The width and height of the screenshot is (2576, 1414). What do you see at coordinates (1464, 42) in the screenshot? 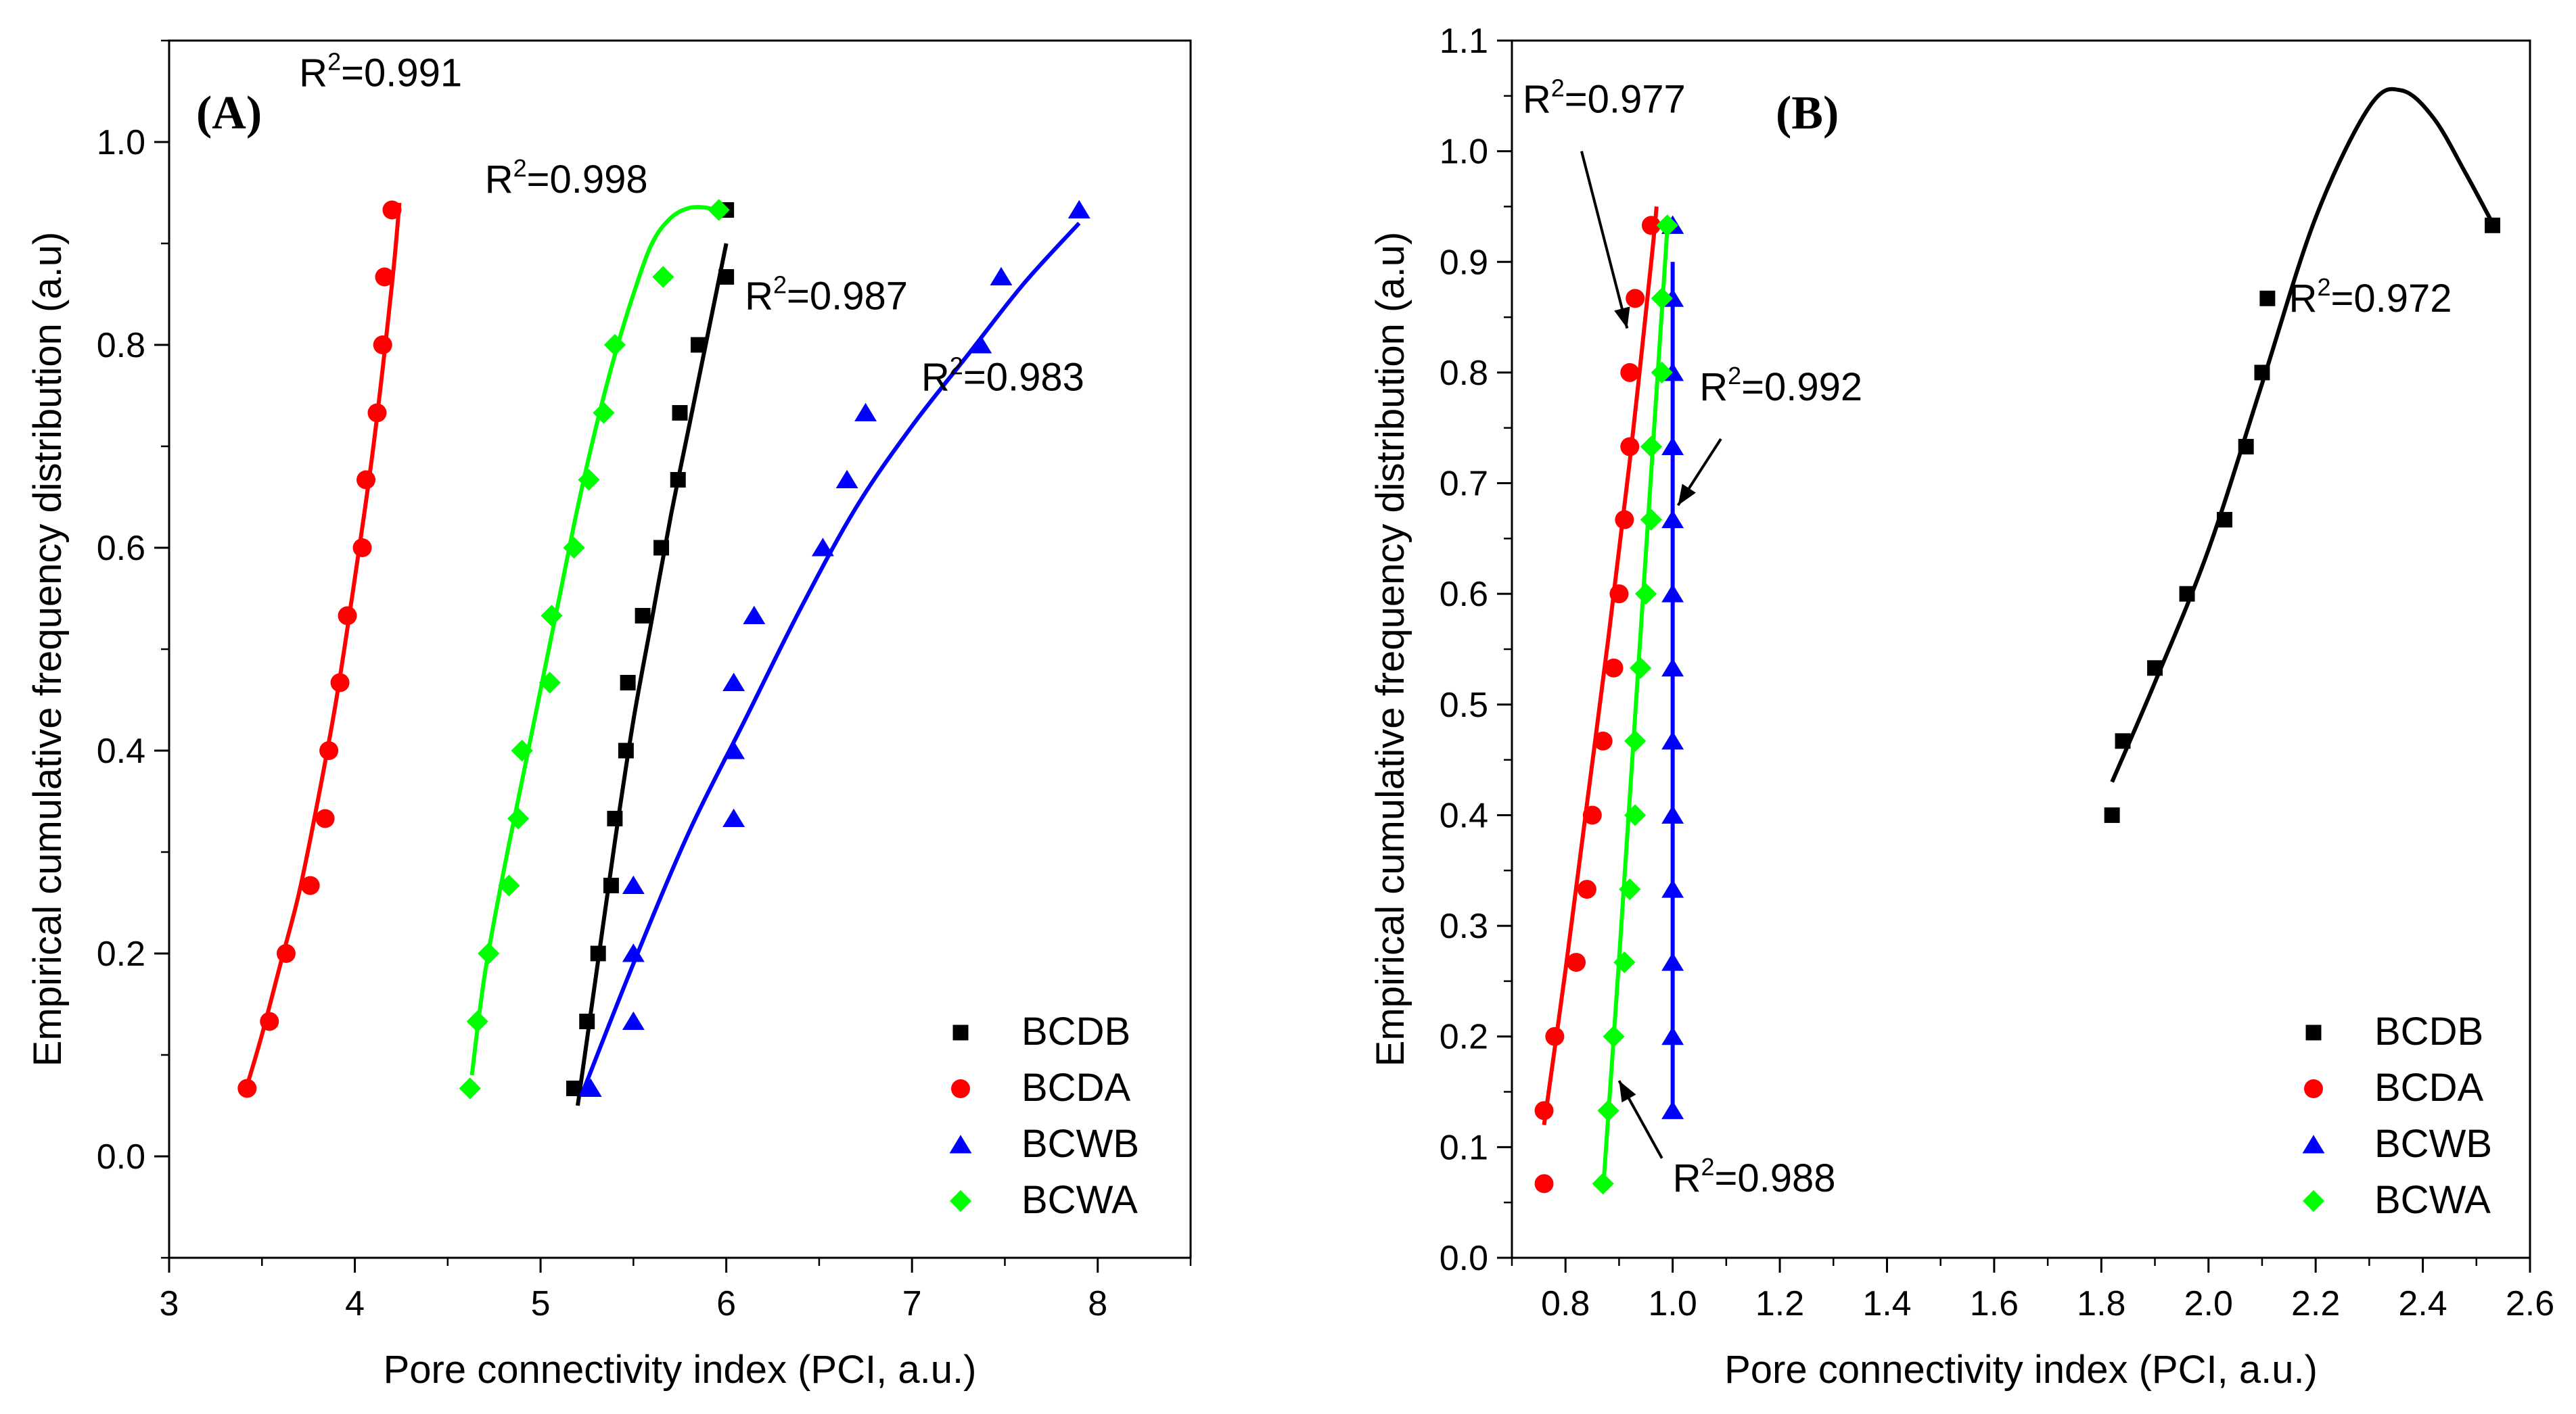
I see `y-tick-label: 1.1` at bounding box center [1464, 42].